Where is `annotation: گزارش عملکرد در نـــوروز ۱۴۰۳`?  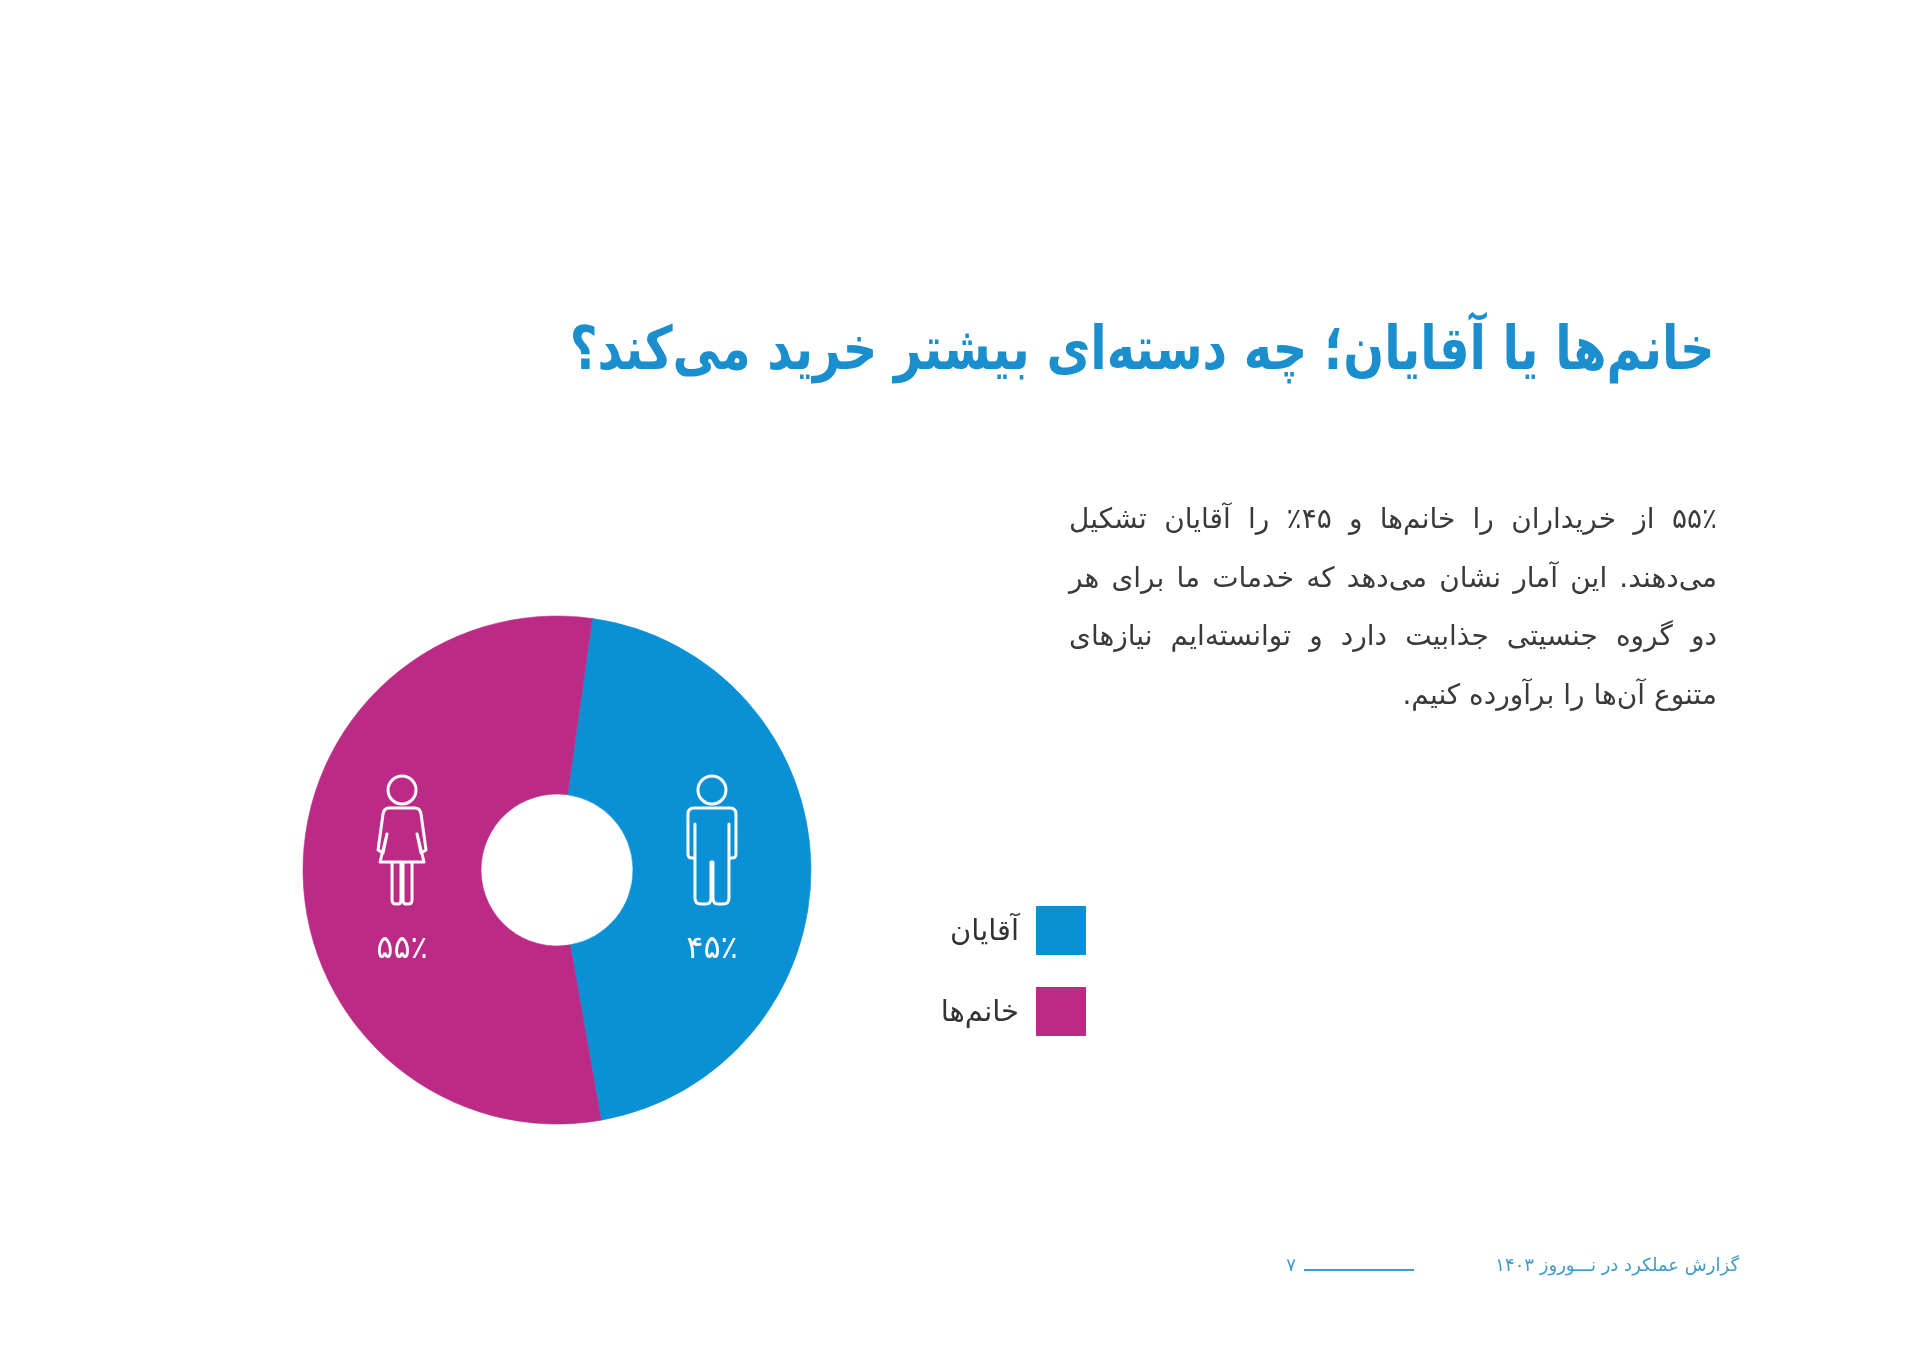 annotation: گزارش عملکرد در نـــوروز ۱۴۰۳ is located at coordinates (1617, 1265).